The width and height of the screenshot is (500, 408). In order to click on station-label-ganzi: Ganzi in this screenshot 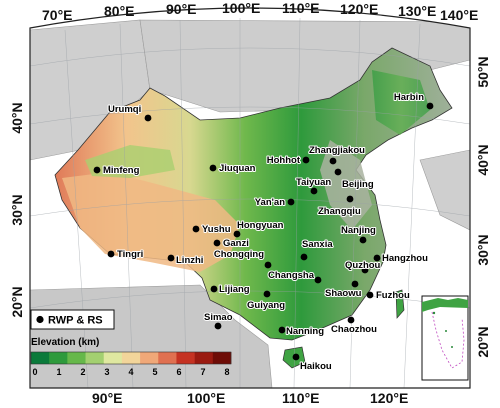, I will do `click(236, 243)`.